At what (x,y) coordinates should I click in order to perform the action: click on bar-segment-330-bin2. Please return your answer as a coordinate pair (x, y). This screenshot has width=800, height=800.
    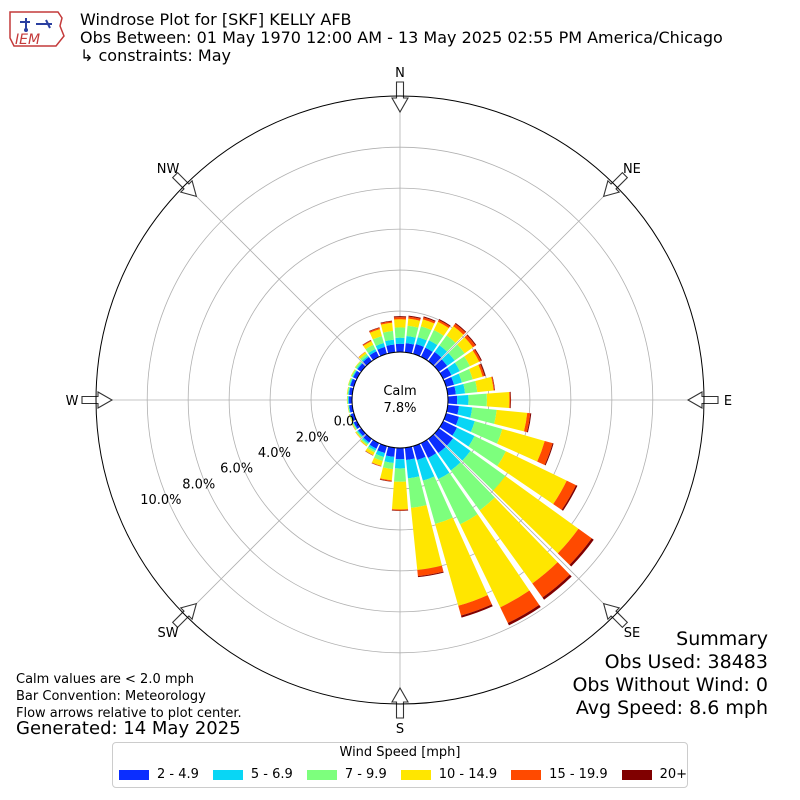
    Looking at the image, I should click on (370, 349).